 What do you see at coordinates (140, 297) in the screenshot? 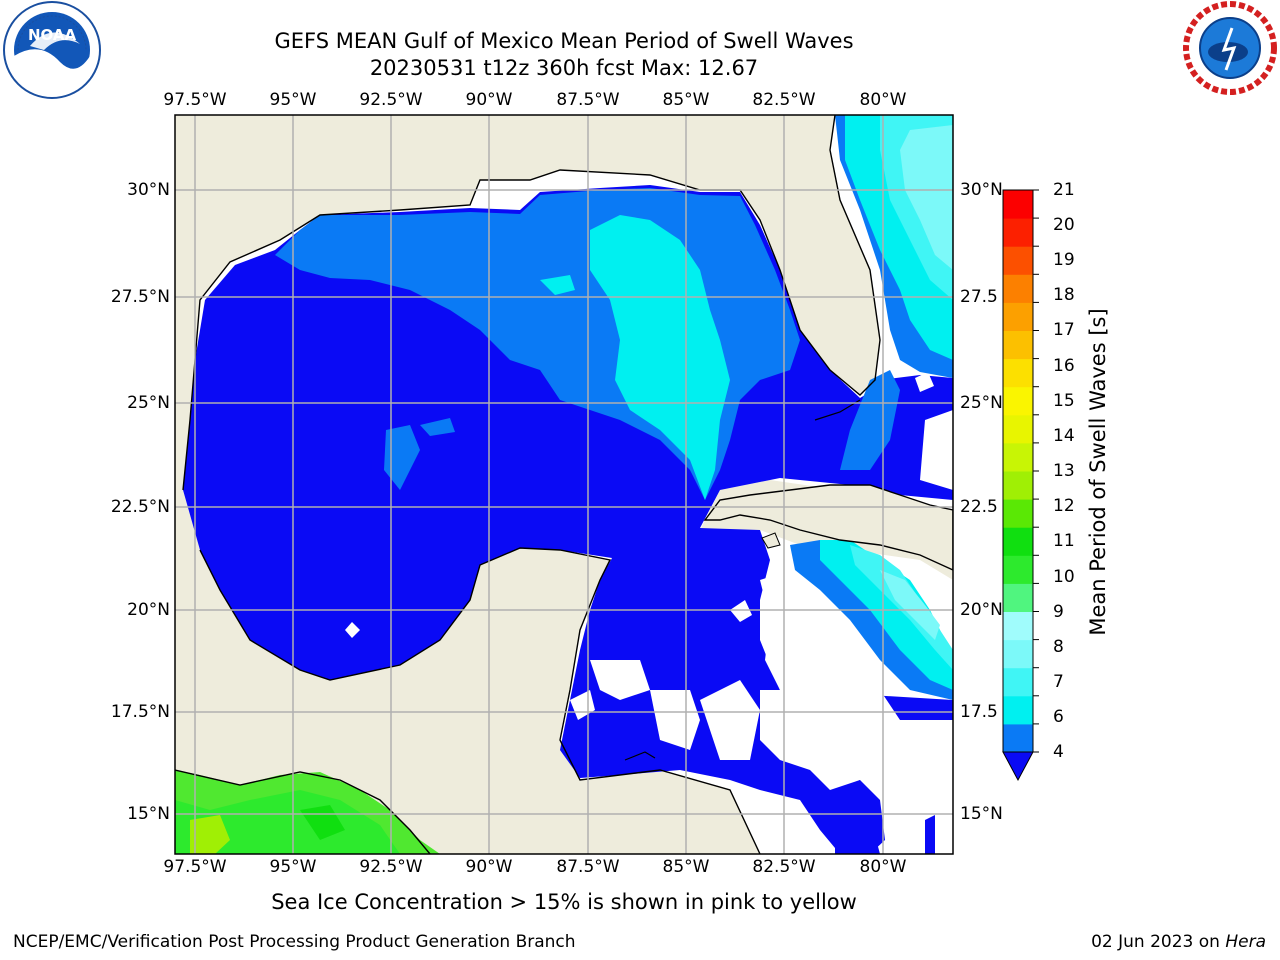
I see `lat-tick-left: 27.5°N` at bounding box center [140, 297].